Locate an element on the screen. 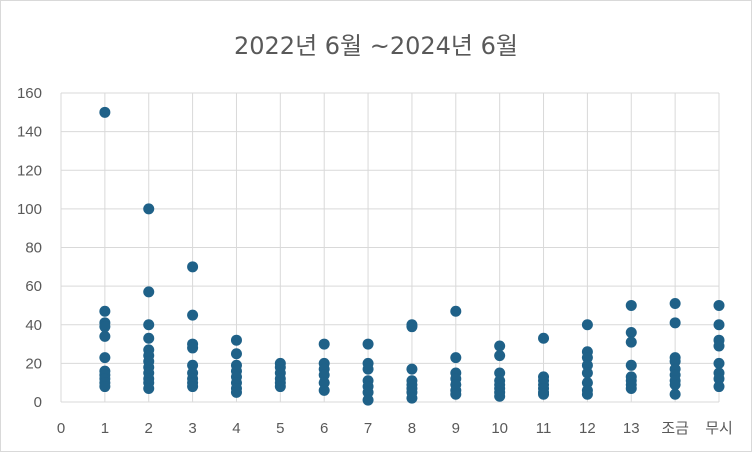  y-tick-label: 100 is located at coordinates (29, 209).